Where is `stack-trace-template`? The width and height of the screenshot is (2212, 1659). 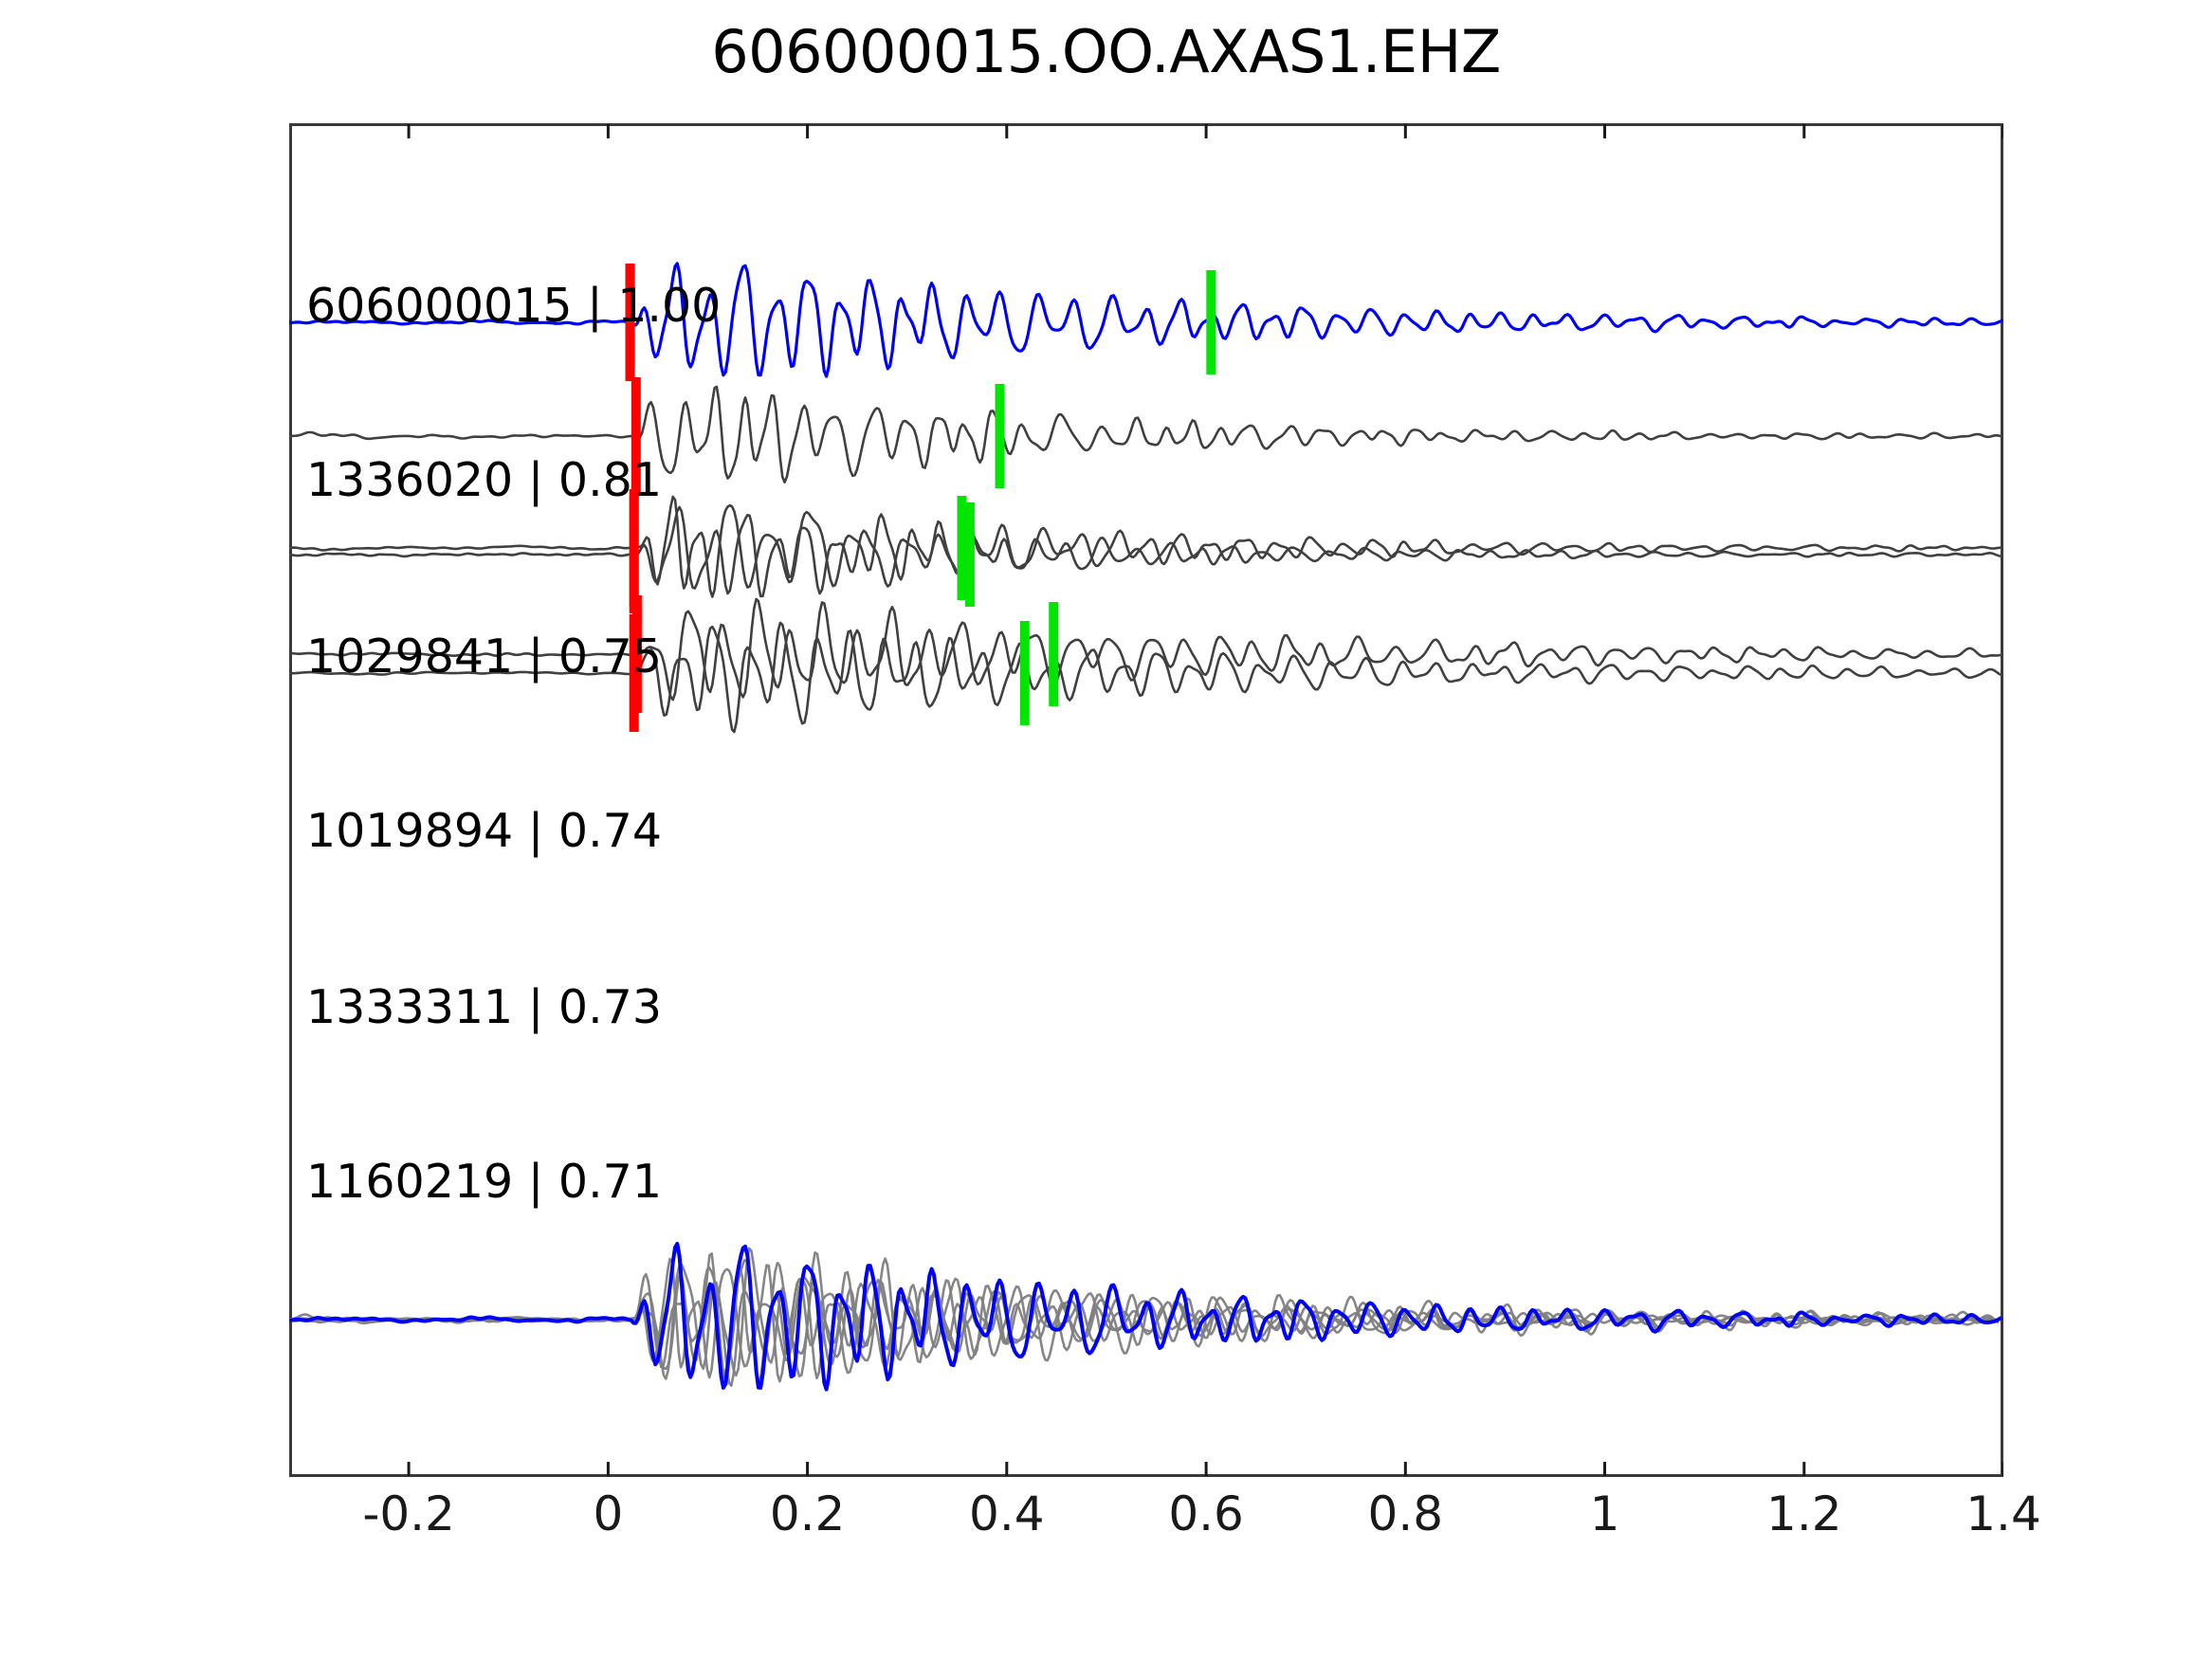 stack-trace-template is located at coordinates (1146, 1317).